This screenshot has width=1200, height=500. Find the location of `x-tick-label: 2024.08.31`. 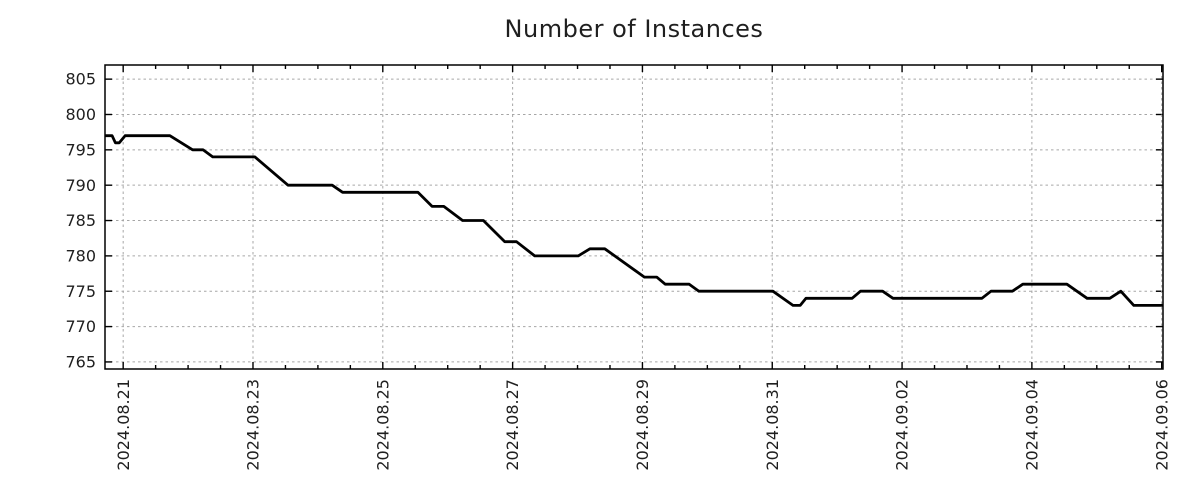

x-tick-label: 2024.08.31 is located at coordinates (772, 425).